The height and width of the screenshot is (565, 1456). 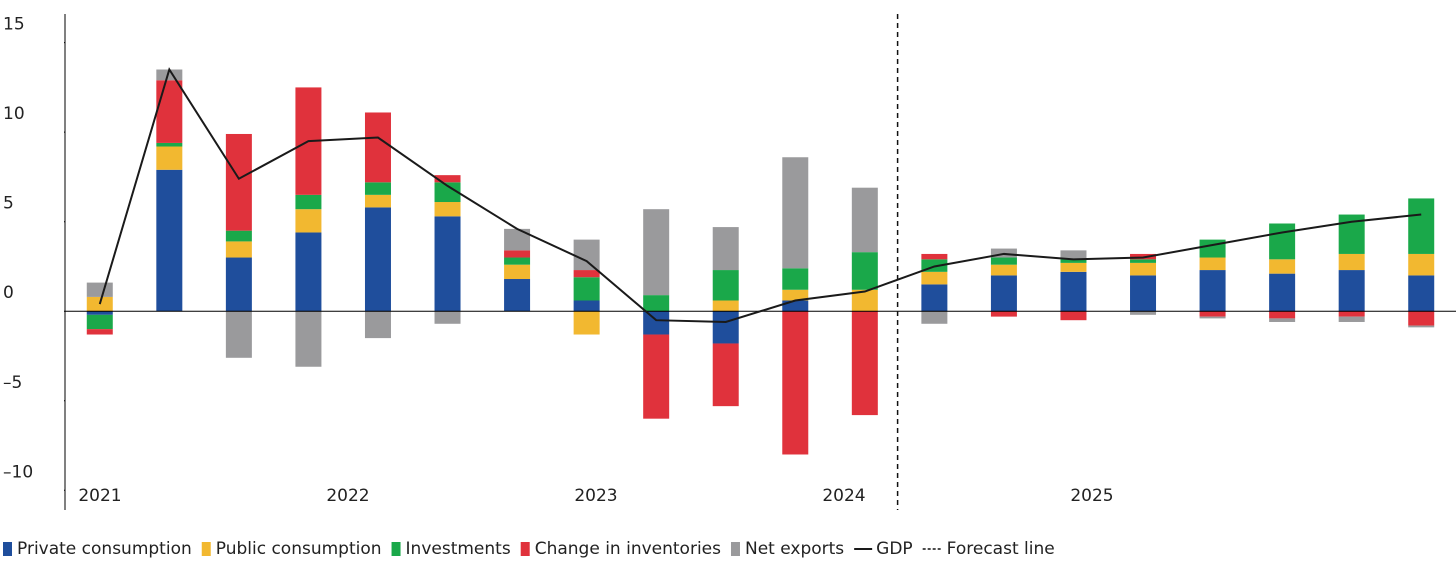 What do you see at coordinates (1091, 496) in the screenshot?
I see `x-tick-label: 2025` at bounding box center [1091, 496].